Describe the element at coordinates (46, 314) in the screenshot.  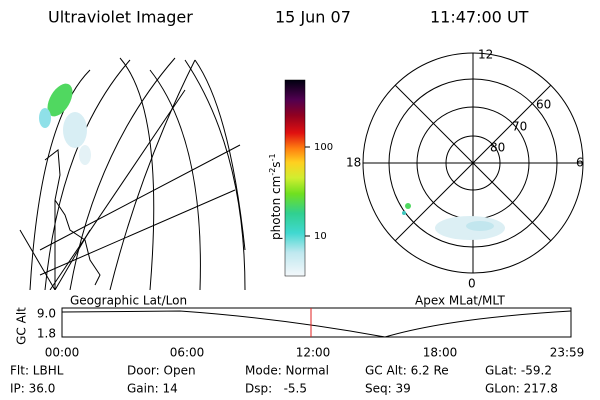
I see `y-tick-label: 9.0` at that location.